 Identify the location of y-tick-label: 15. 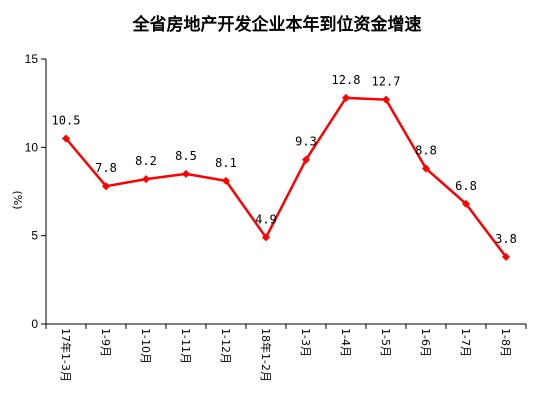
(32, 59).